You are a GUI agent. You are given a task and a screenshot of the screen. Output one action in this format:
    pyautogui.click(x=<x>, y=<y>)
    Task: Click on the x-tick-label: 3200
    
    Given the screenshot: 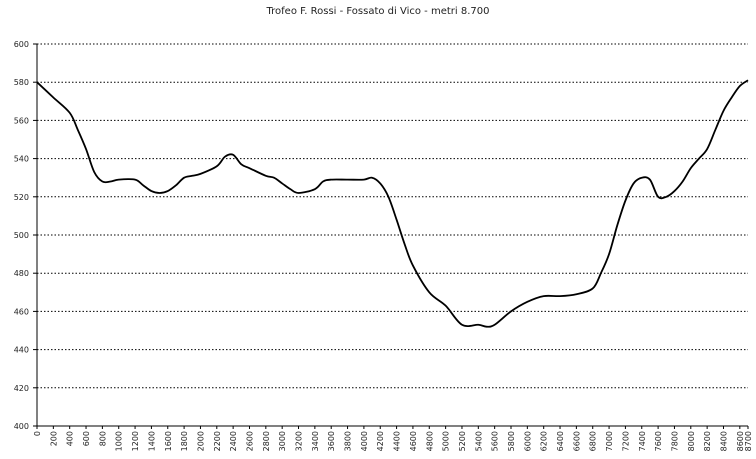 What is the action you would take?
    pyautogui.click(x=299, y=441)
    